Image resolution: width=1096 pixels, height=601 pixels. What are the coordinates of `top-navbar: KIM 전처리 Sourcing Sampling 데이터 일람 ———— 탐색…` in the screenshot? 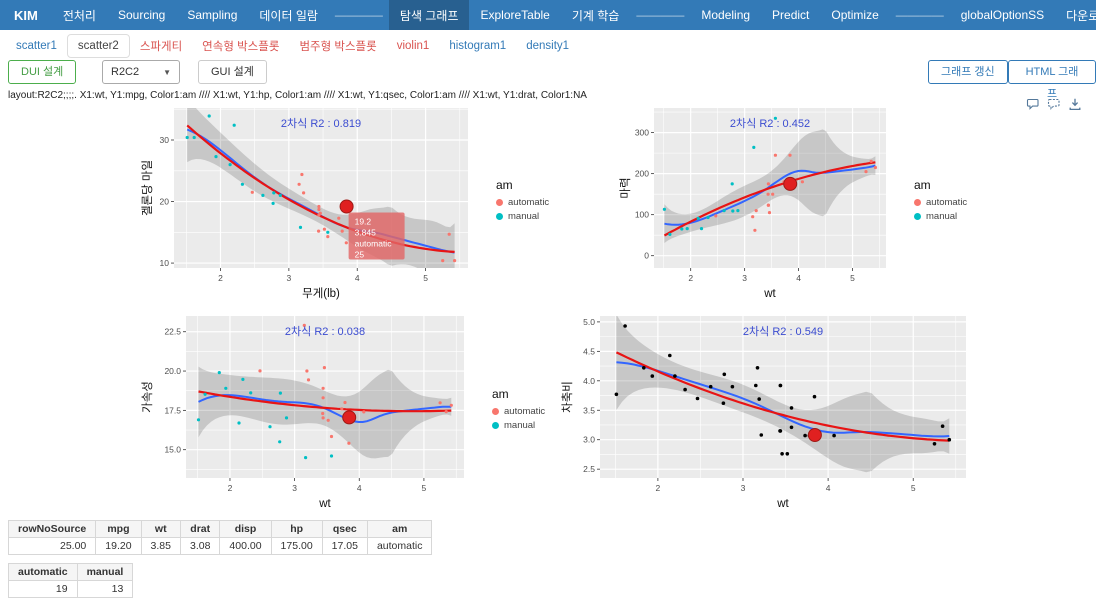 It's located at (548, 15).